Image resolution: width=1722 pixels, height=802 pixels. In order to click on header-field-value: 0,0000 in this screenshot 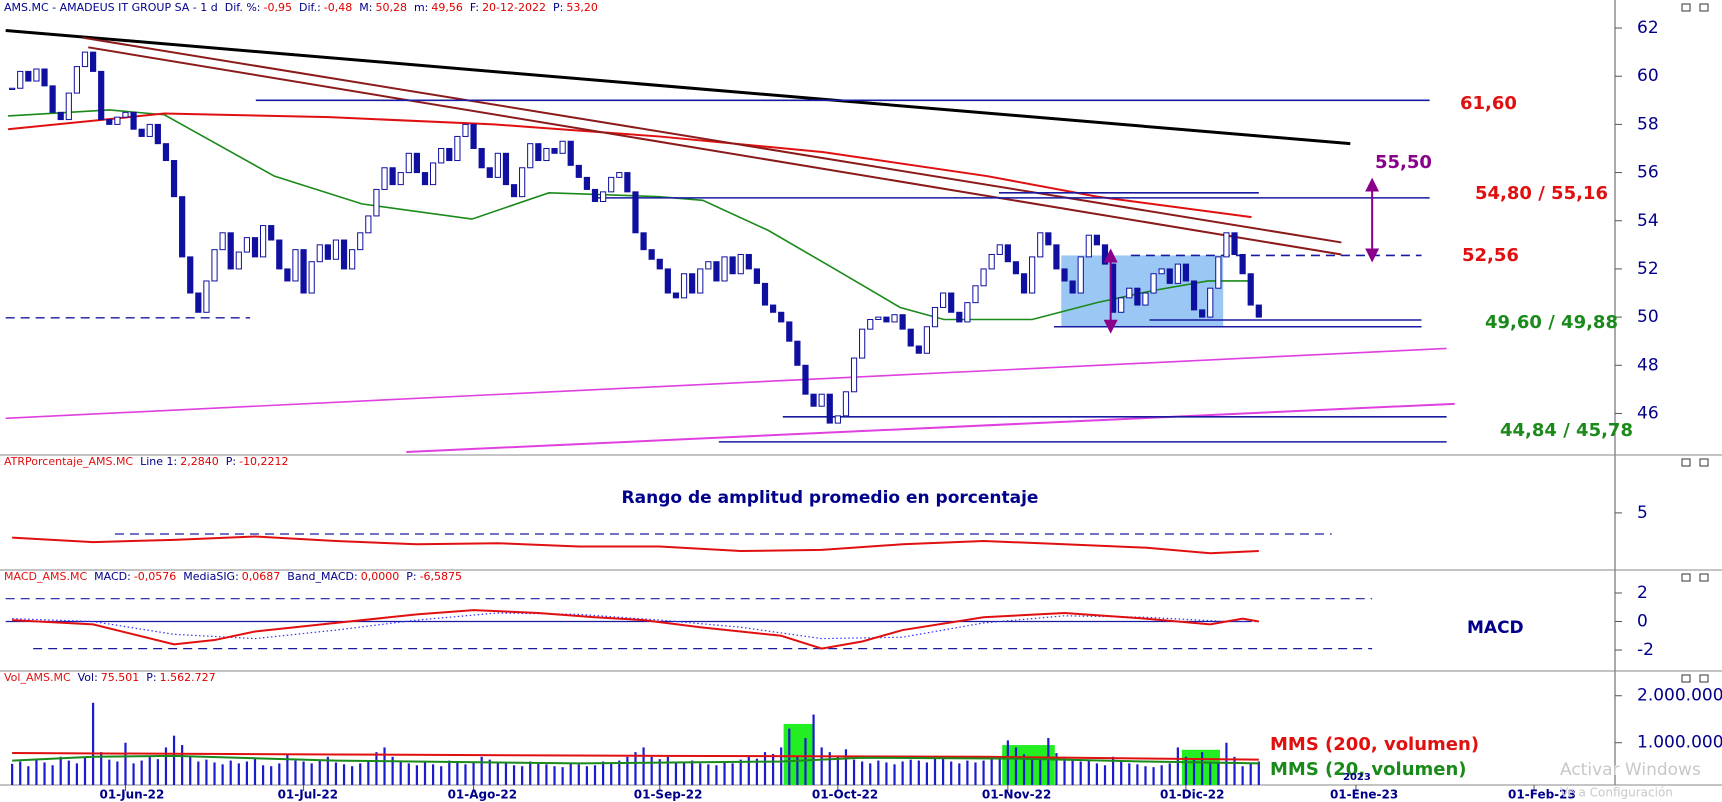, I will do `click(380, 576)`.